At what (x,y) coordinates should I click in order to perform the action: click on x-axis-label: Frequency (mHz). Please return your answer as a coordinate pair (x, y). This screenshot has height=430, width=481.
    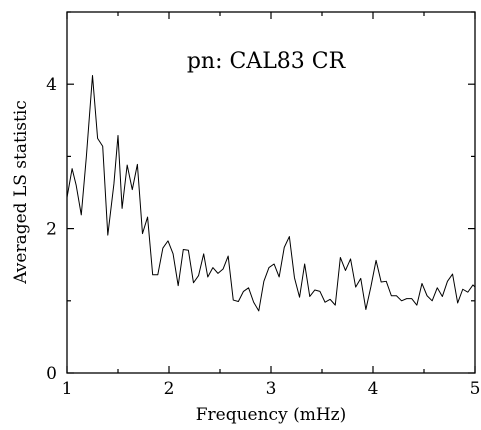
    Looking at the image, I should click on (271, 415).